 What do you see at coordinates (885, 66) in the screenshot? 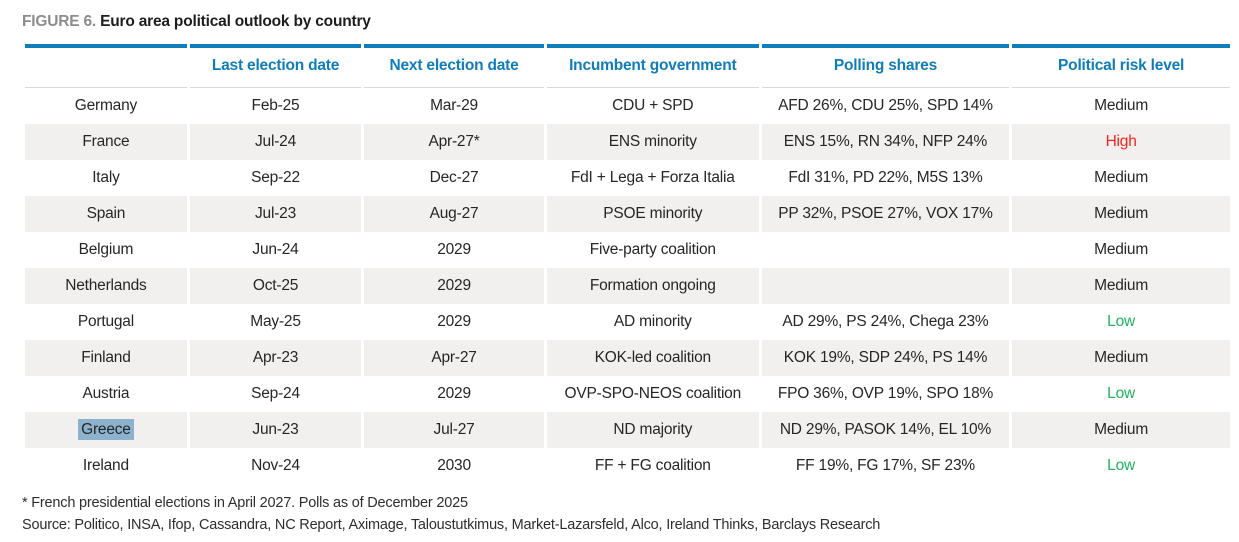
I see `column-header-polling-shares: Polling shares` at bounding box center [885, 66].